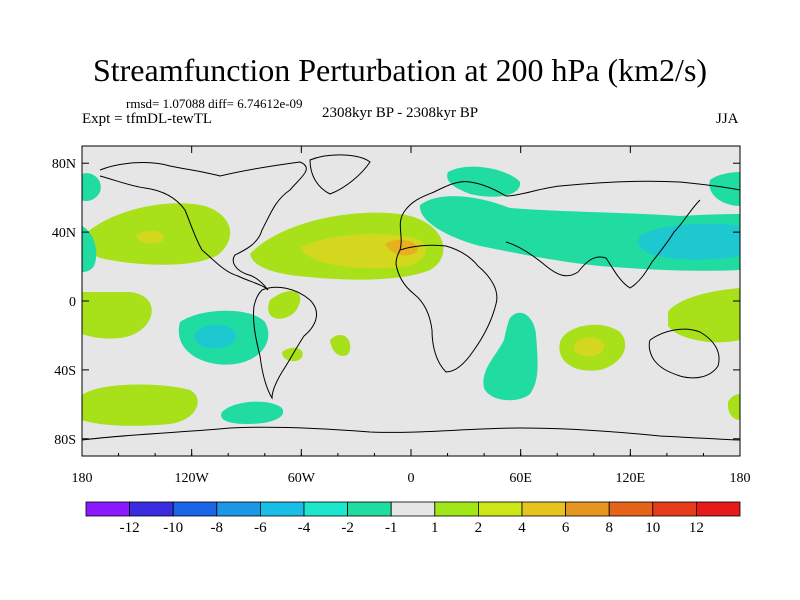 The image size is (800, 600). What do you see at coordinates (302, 478) in the screenshot?
I see `x-tick-label: 60W` at bounding box center [302, 478].